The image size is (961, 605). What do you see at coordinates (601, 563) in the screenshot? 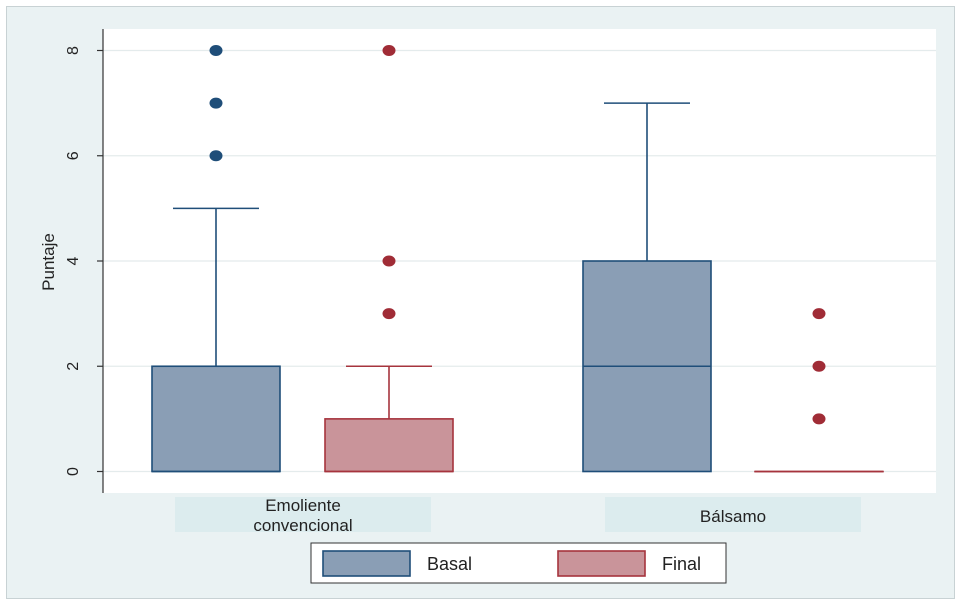
I see `legend-swatch-final` at bounding box center [601, 563].